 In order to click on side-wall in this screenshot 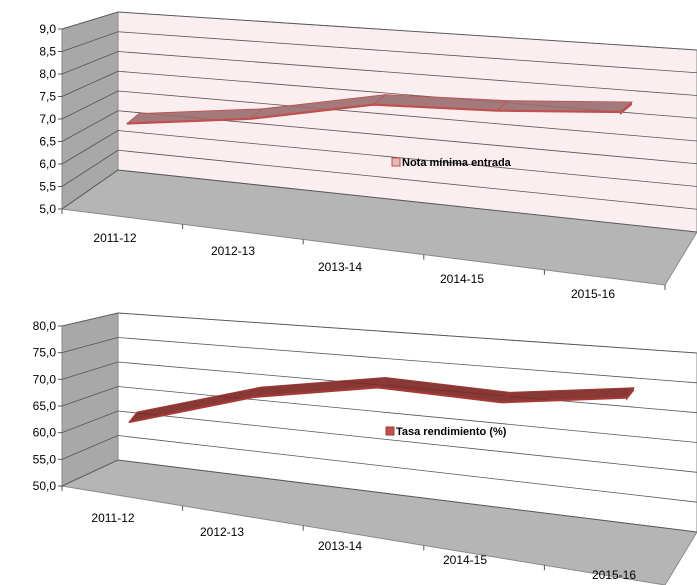, I will do `click(90, 399)`.